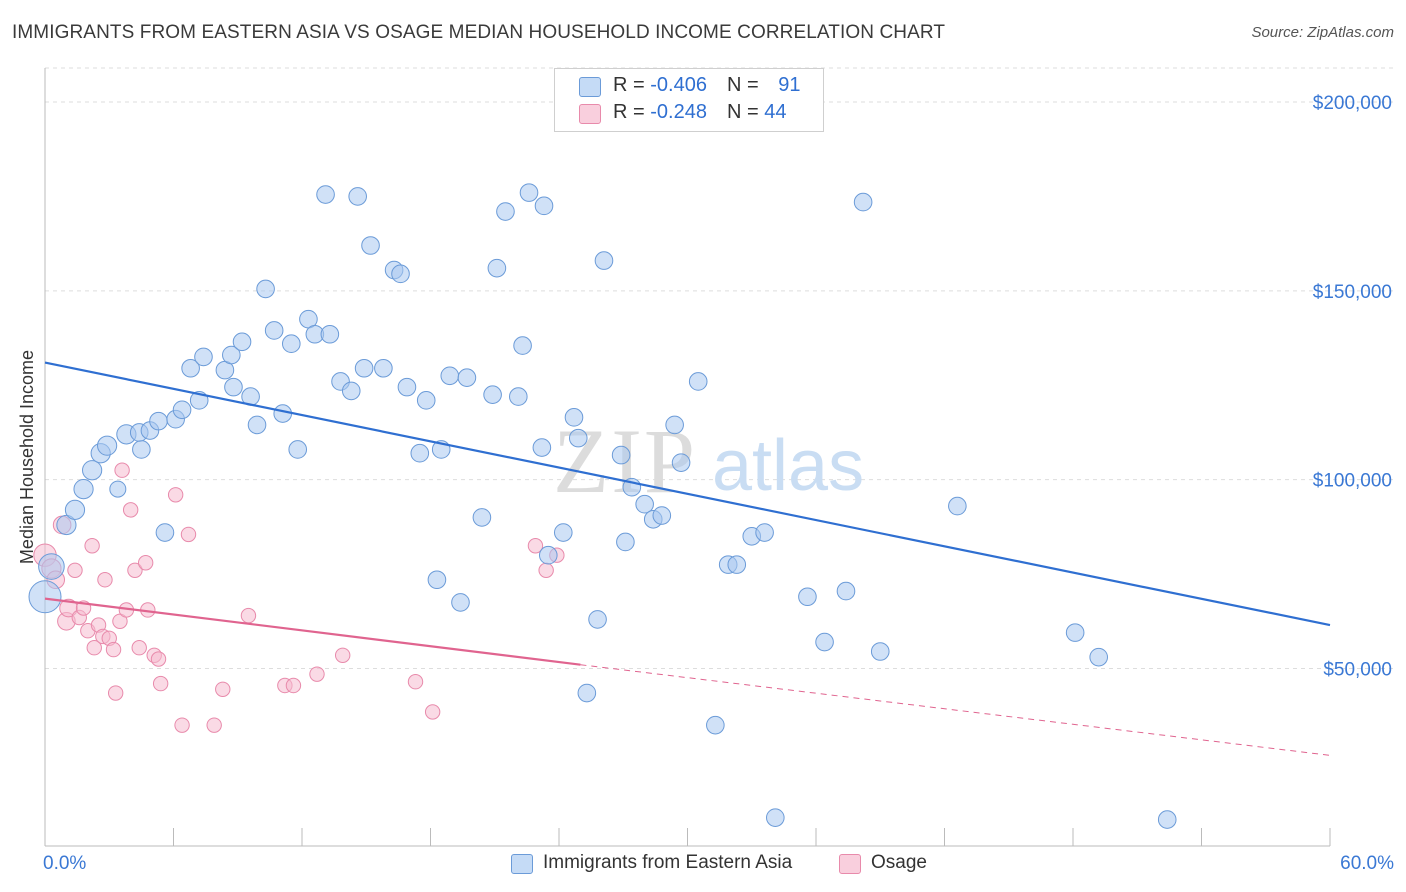  Describe the element at coordinates (689, 100) in the screenshot. I see `correlation-legend: R = -0.406 N = 91 R = -0.248 N = 44` at that location.